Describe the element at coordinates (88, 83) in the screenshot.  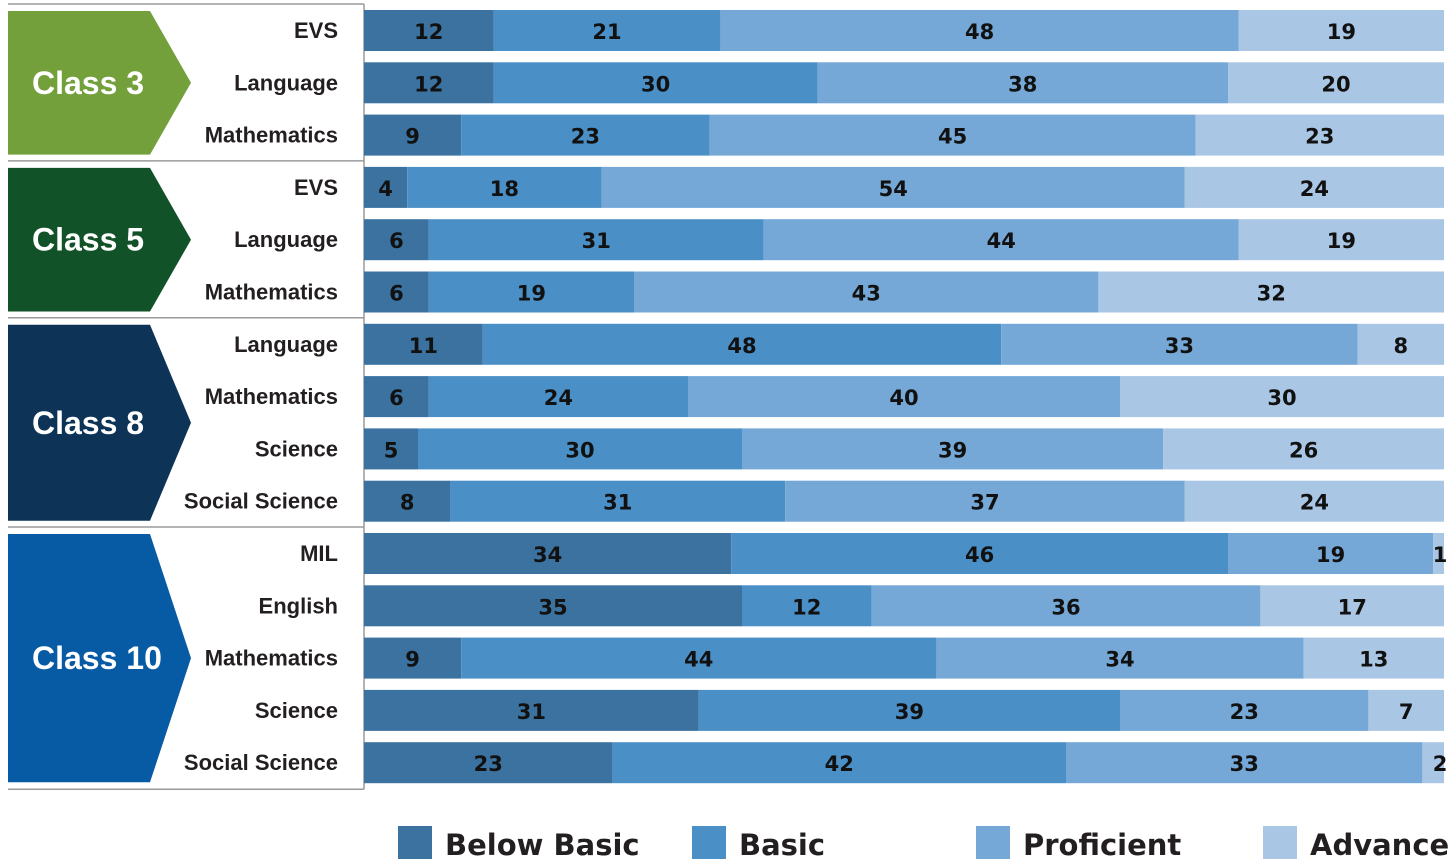
I see `class-label: Class 3` at that location.